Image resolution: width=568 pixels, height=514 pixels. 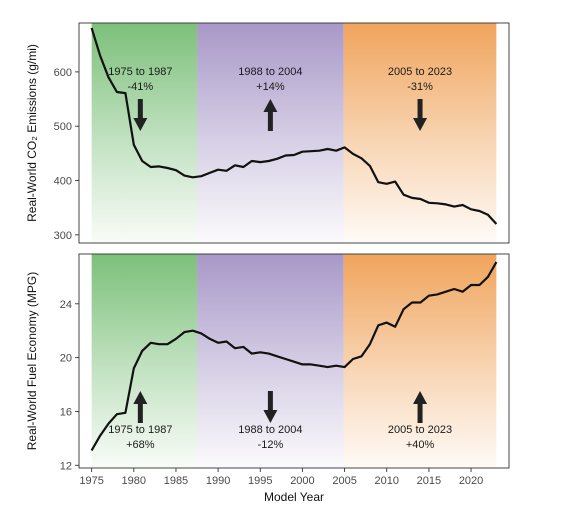 I want to click on x-tick-label: 2010, so click(x=387, y=481).